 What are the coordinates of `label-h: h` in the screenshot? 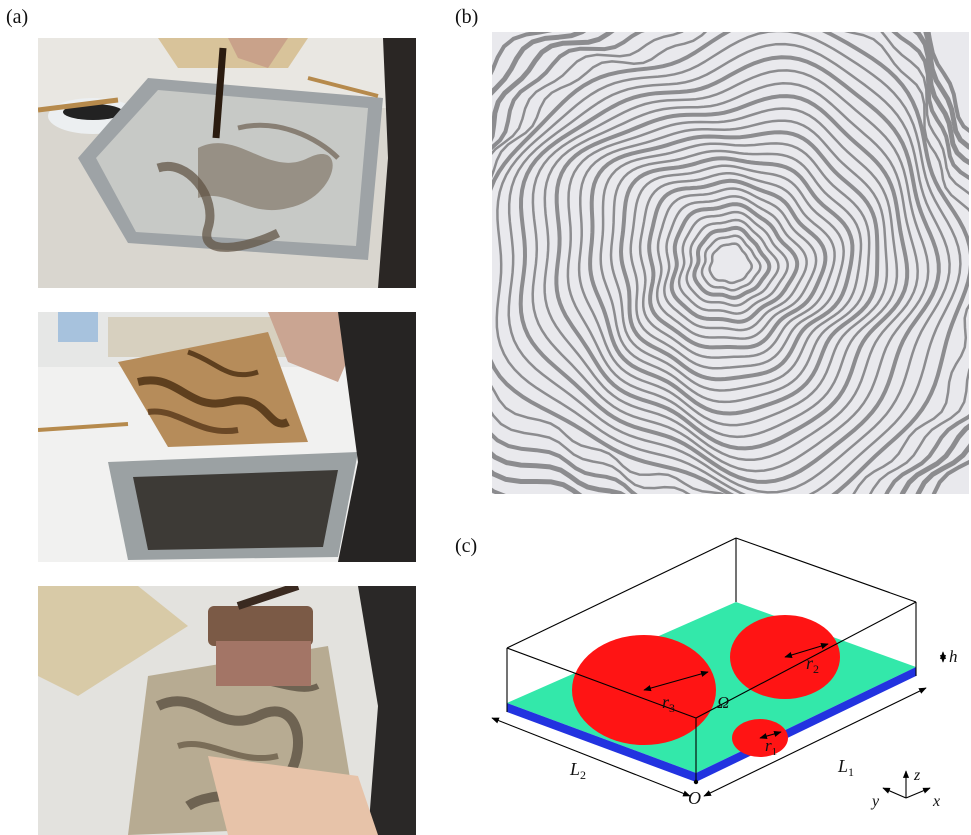 It's located at (953, 656).